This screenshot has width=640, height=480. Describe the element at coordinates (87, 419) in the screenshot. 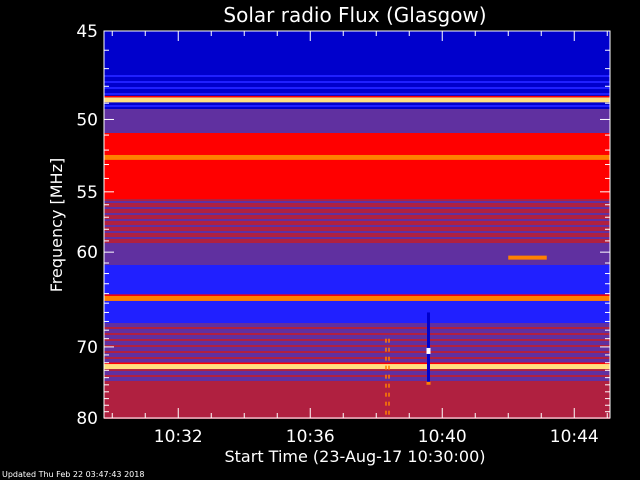

I see `y-tick-label: 80` at that location.